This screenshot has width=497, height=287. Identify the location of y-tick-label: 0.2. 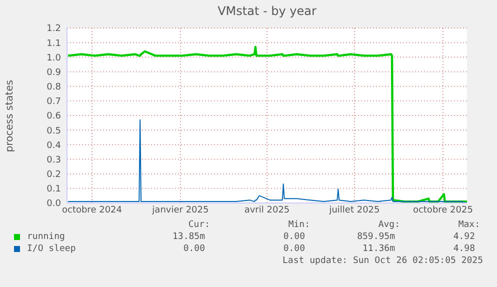
(53, 175).